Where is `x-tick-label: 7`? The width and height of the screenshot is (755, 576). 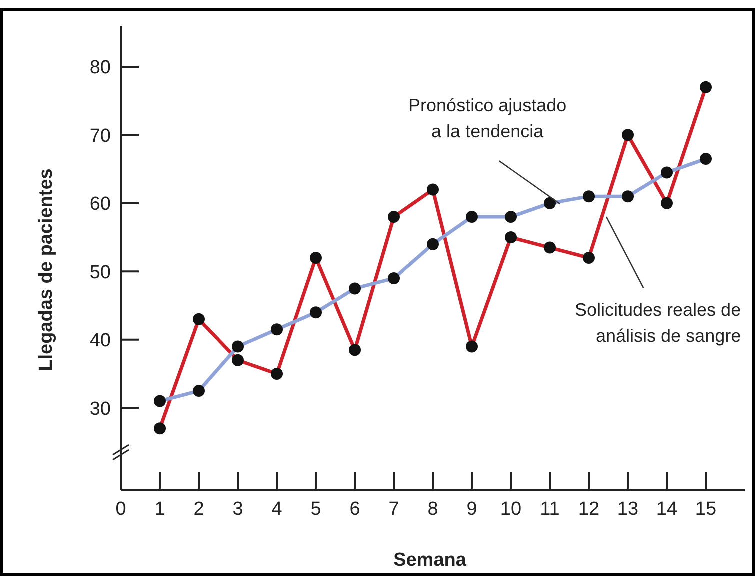 x-tick-label: 7 is located at coordinates (394, 509).